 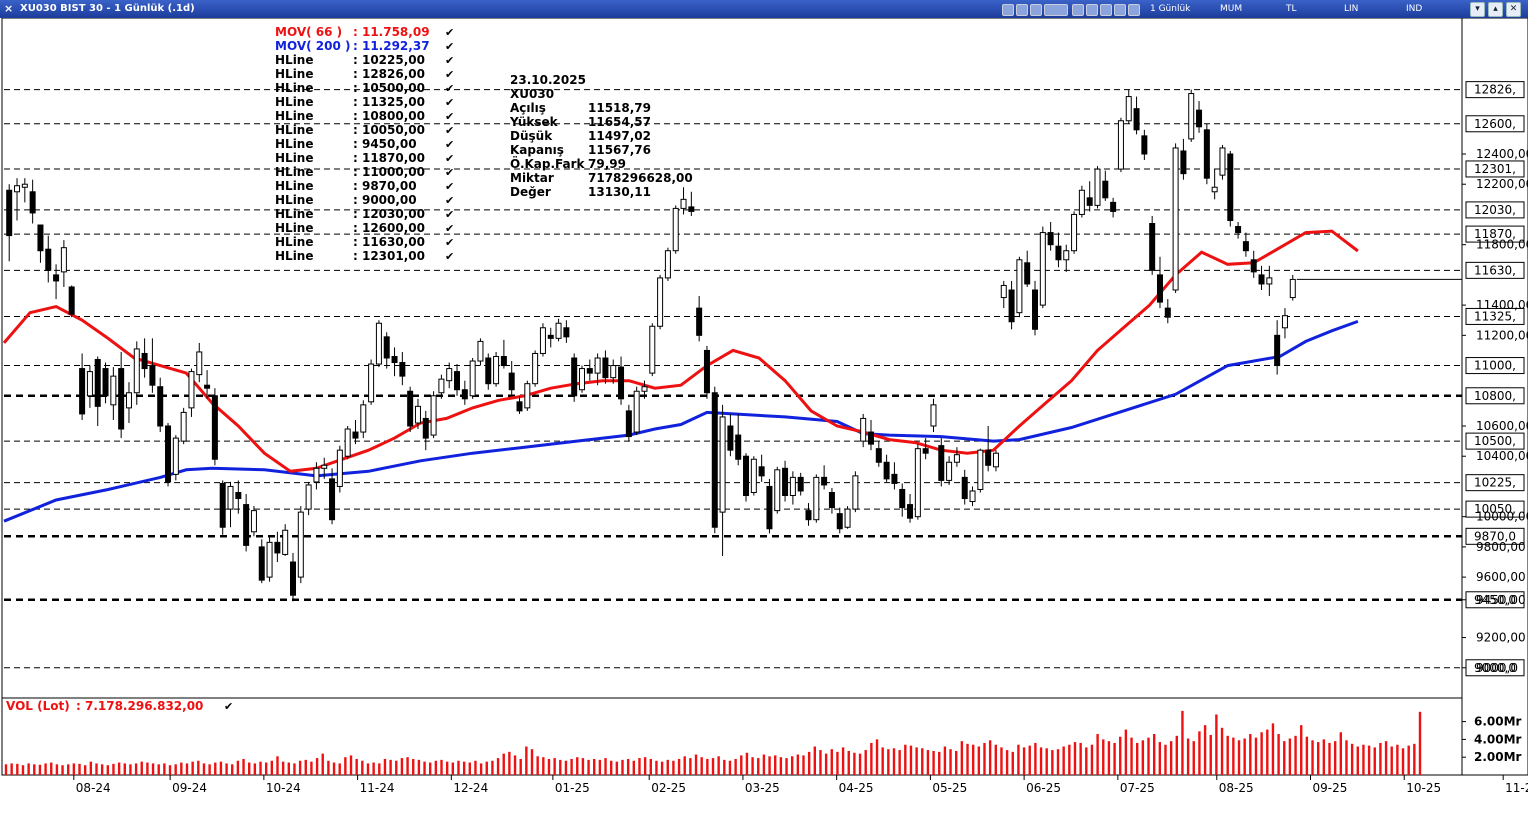 I want to click on chart-type-button: MUM, so click(x=1231, y=9).